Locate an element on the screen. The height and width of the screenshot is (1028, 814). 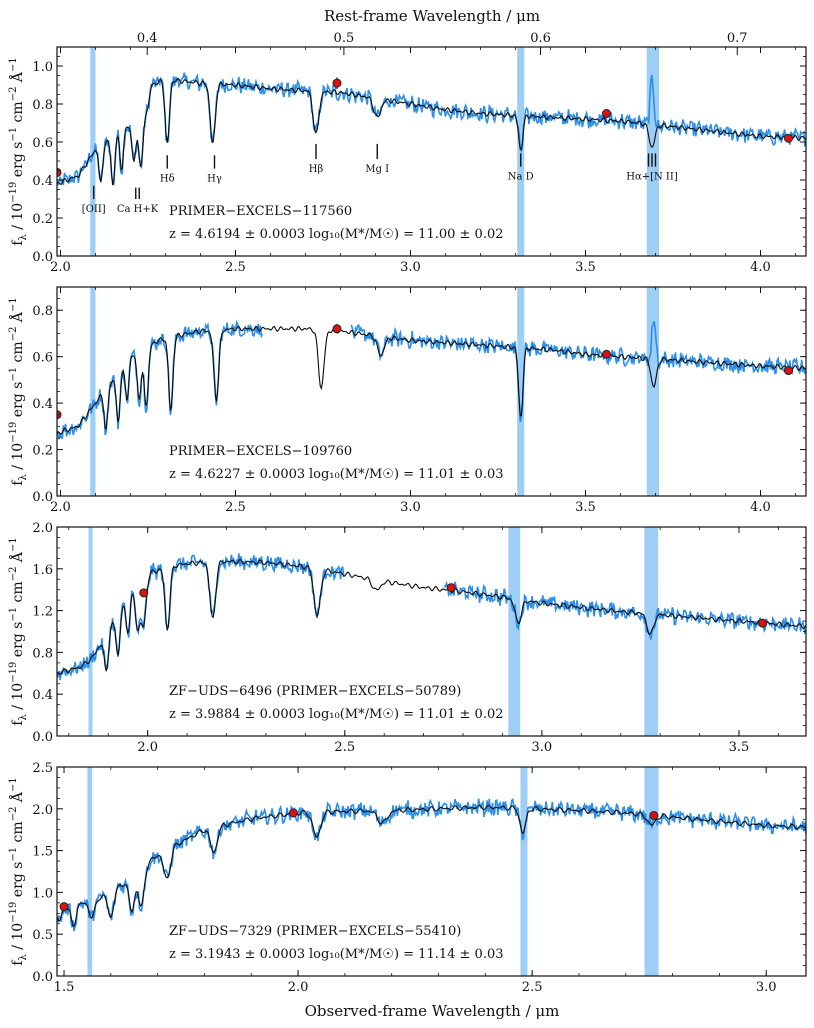
galaxy-name: ZF−UDS−7329 (PRIMER−EXCELS−55410) is located at coordinates (315, 931).